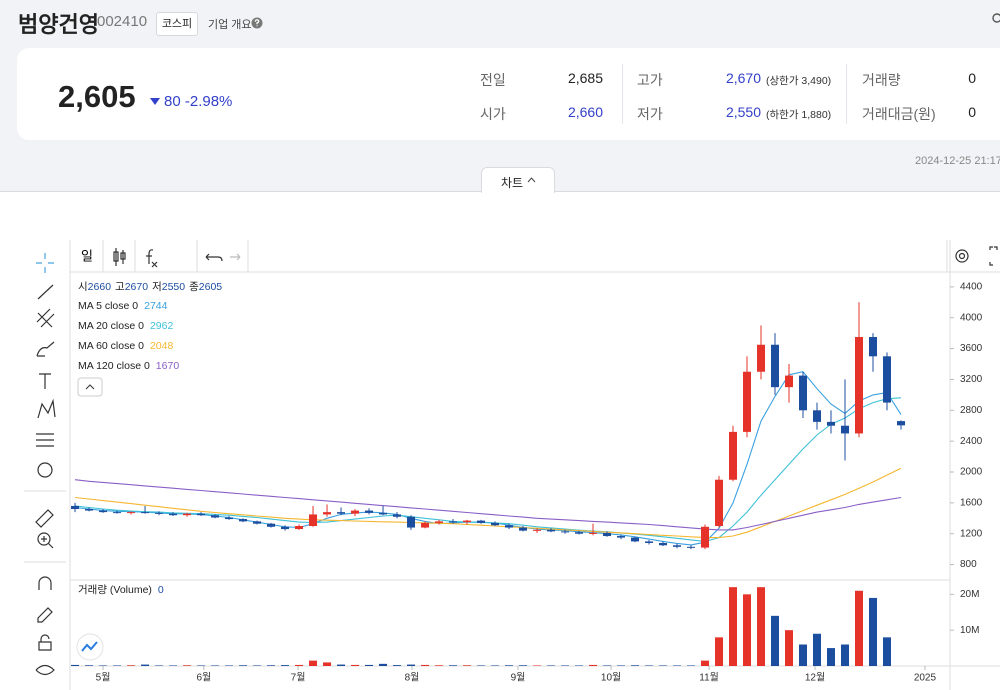 Image resolution: width=1000 pixels, height=690 pixels. Describe the element at coordinates (45, 381) in the screenshot. I see `text-tool` at that location.